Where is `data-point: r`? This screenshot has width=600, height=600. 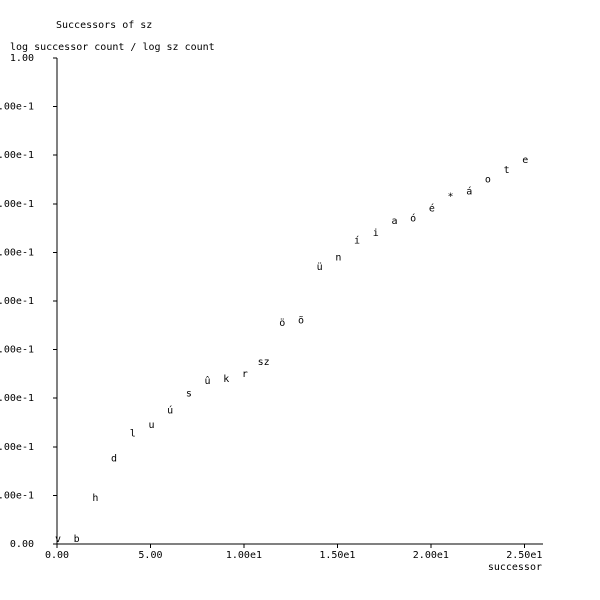 data-point: r is located at coordinates (245, 374).